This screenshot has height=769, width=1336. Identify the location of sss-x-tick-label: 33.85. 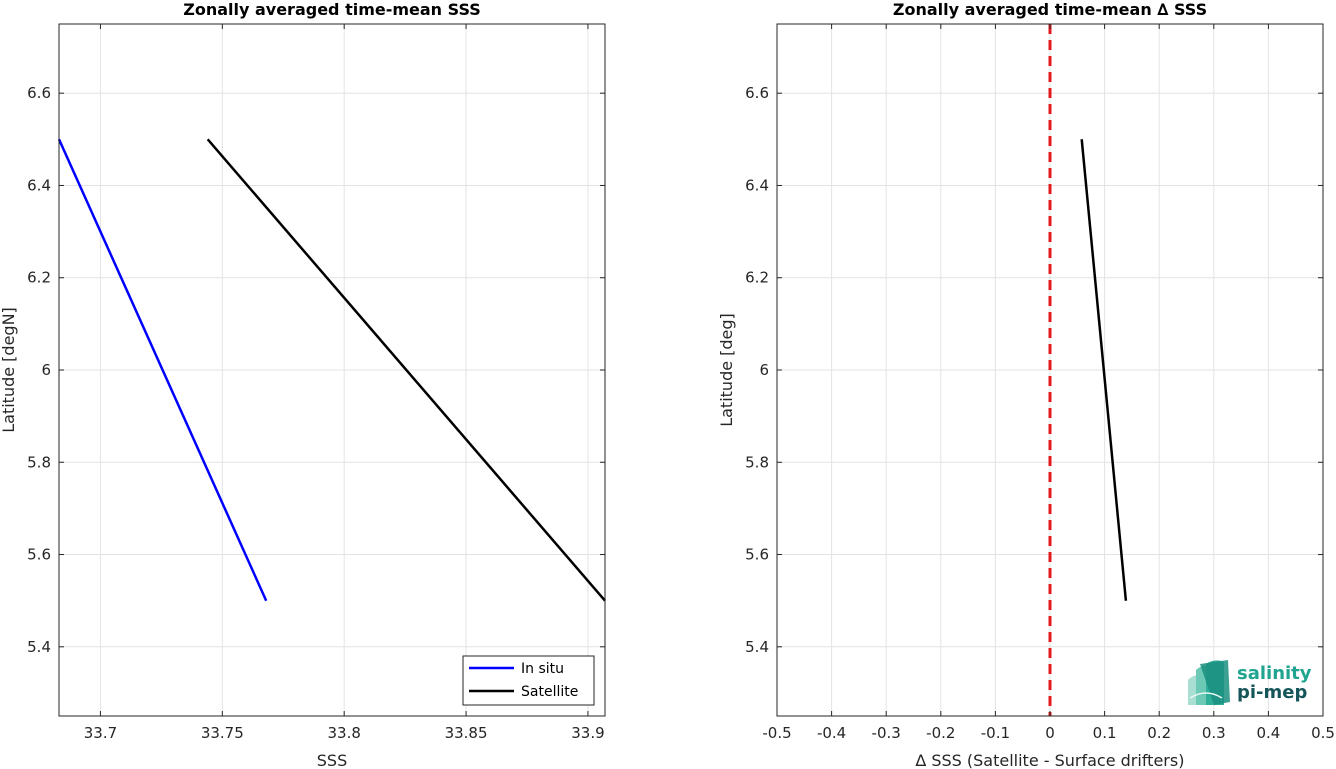
(466, 733).